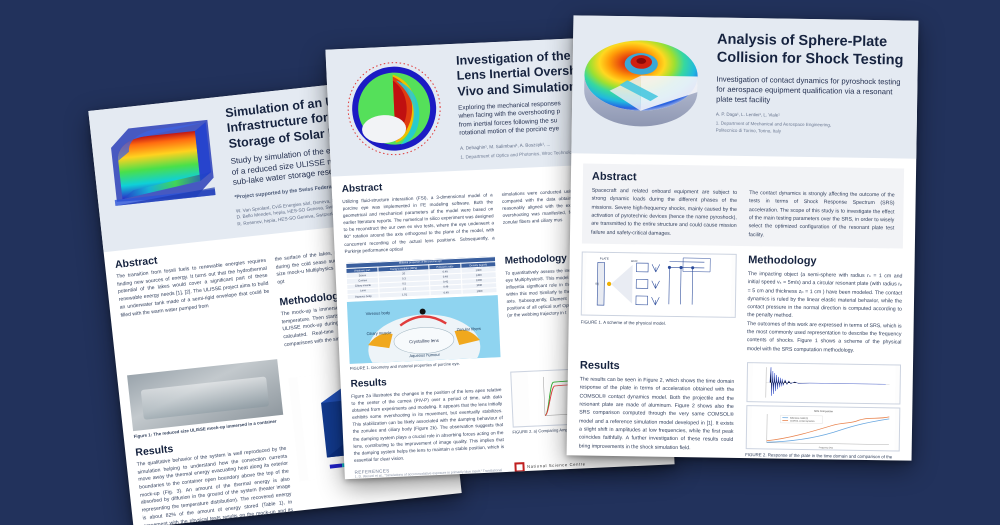 This screenshot has width=1000, height=525. What do you see at coordinates (614, 177) in the screenshot?
I see `abstract-heading: Abstract` at bounding box center [614, 177].